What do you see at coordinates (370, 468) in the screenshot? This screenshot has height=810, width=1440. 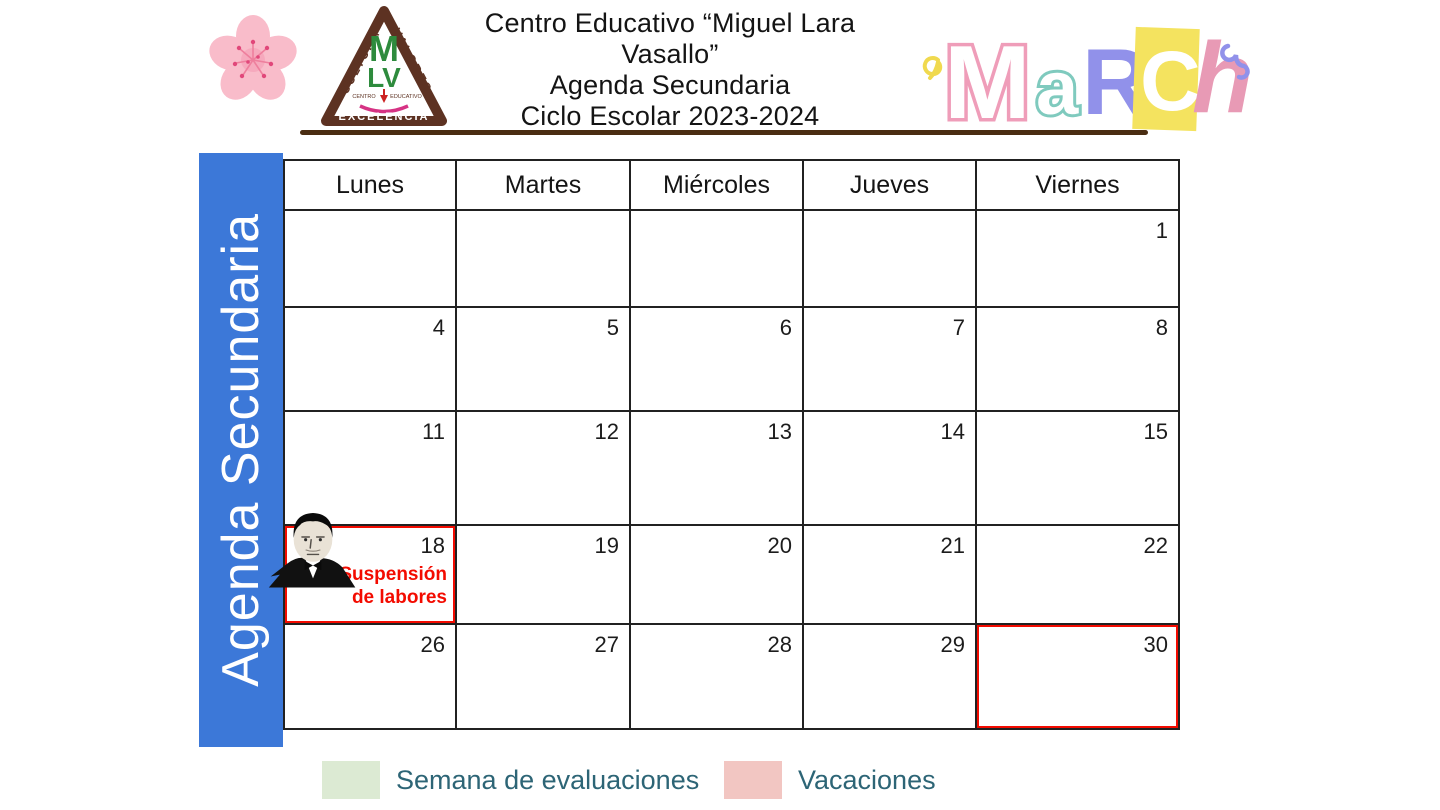 I see `day-cell-evaluation: 11` at bounding box center [370, 468].